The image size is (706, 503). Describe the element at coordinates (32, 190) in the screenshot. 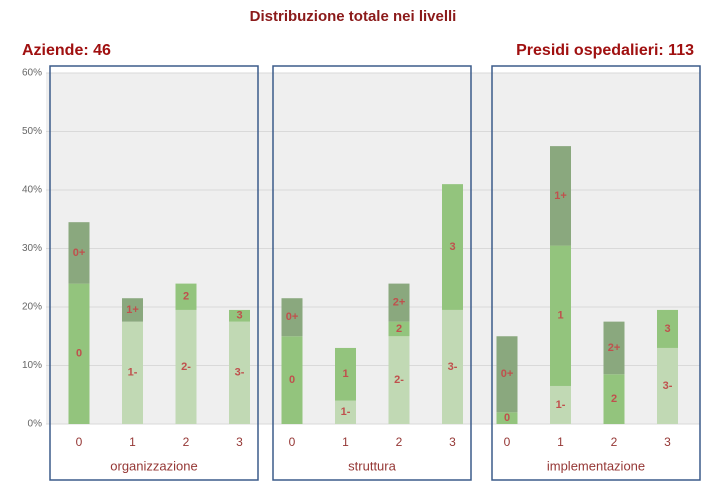

I see `y-tick-label: 40%` at that location.